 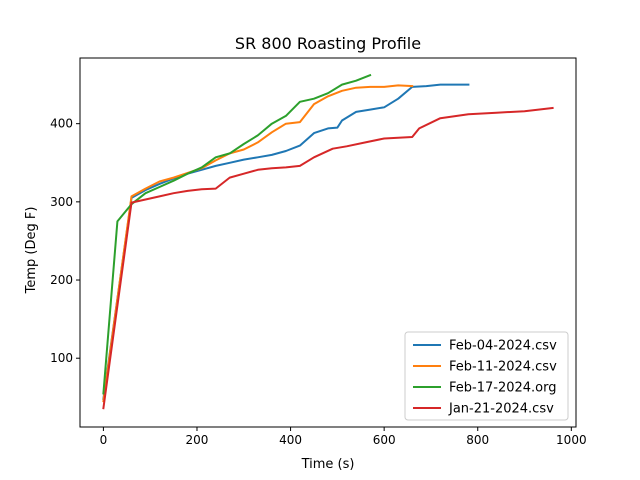 What do you see at coordinates (503, 367) in the screenshot?
I see `legend-label-2: Feb-11-2024.csv` at bounding box center [503, 367].